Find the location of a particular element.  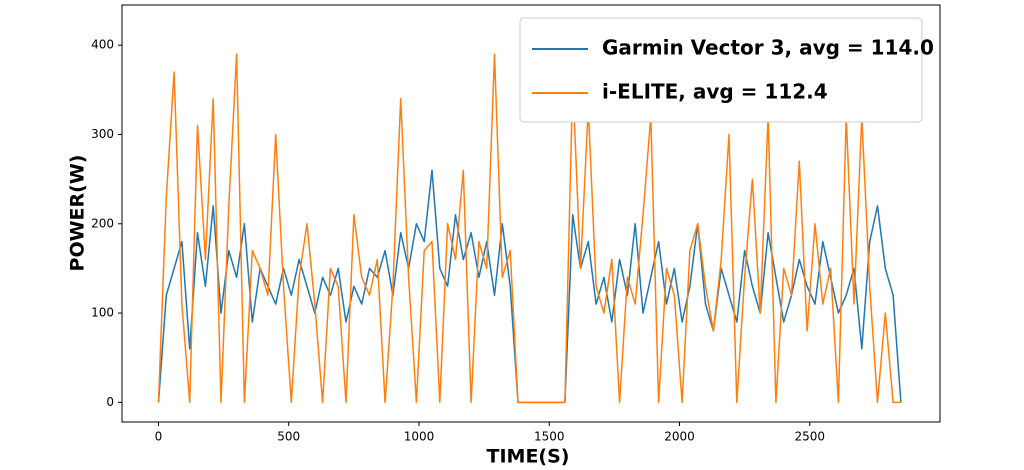

x-tick-label: 2000 is located at coordinates (679, 437).